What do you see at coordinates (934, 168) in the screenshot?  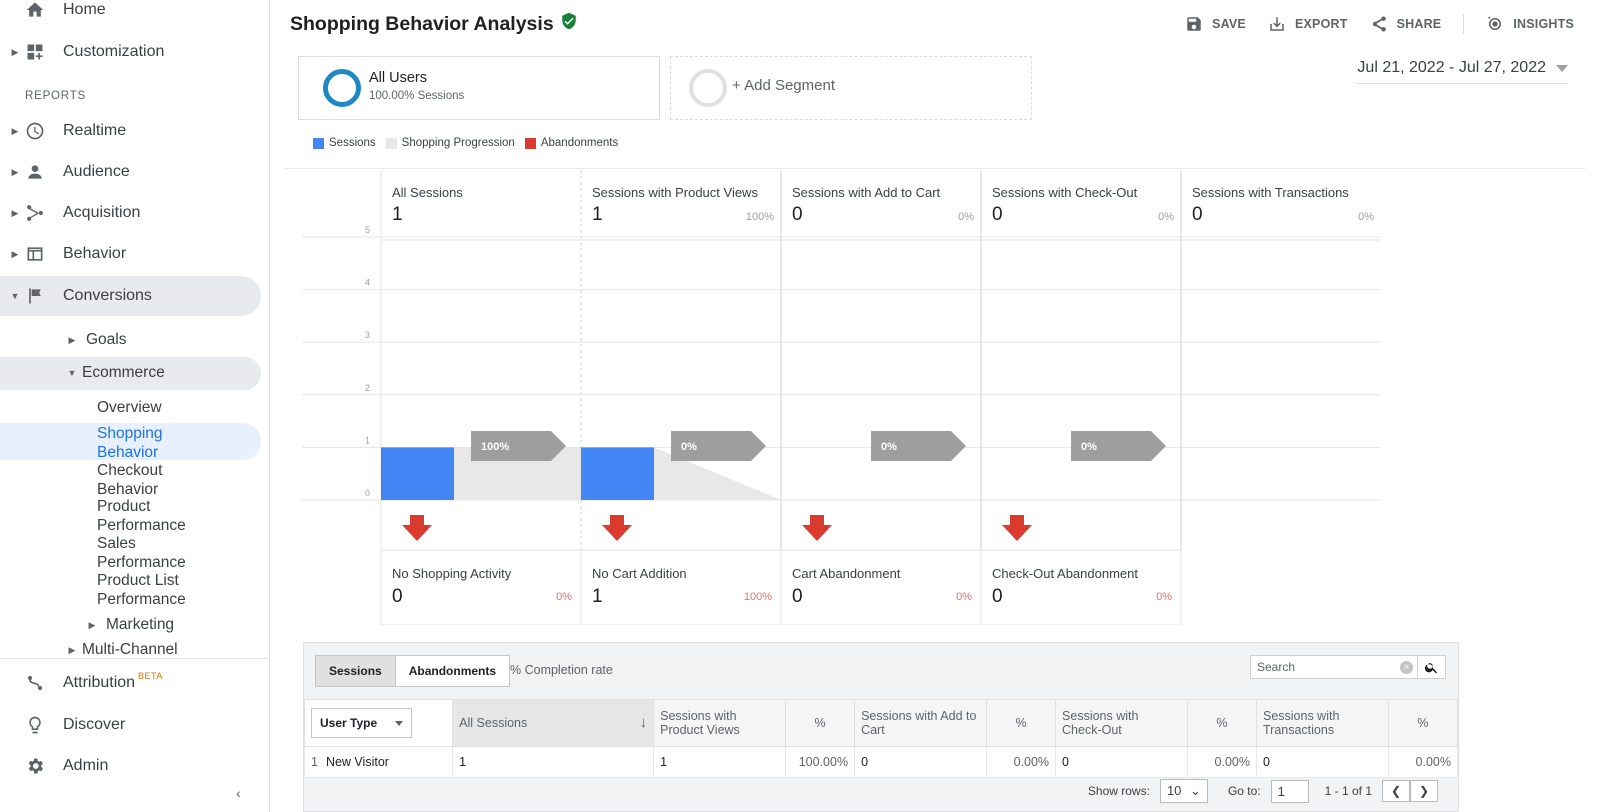 I see `divider` at bounding box center [934, 168].